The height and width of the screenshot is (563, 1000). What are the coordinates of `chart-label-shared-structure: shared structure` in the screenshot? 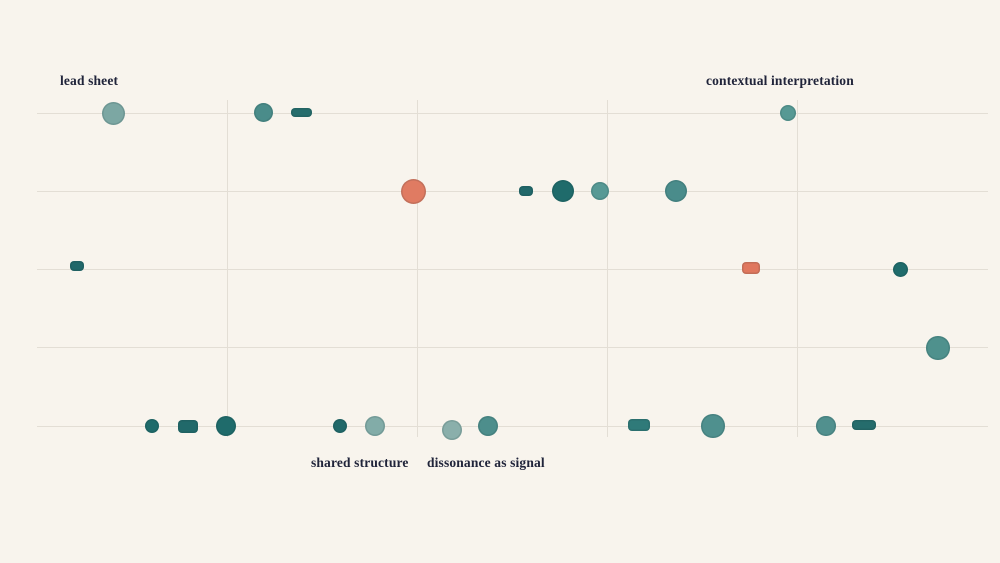 It's located at (360, 462).